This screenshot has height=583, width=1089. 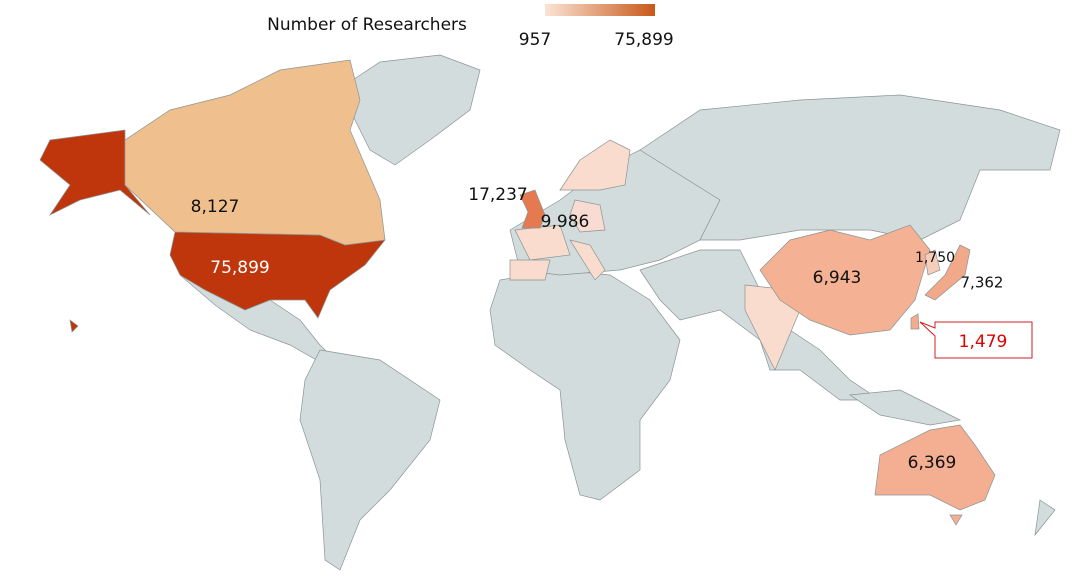 I want to click on legend-title: Number of Researchers, so click(x=367, y=25).